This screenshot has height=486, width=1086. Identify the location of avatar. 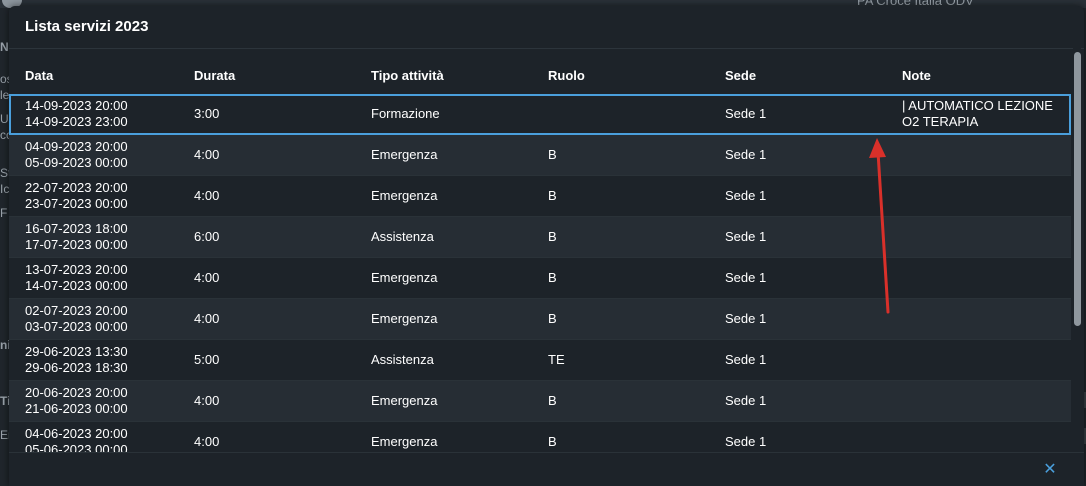
(12, 4).